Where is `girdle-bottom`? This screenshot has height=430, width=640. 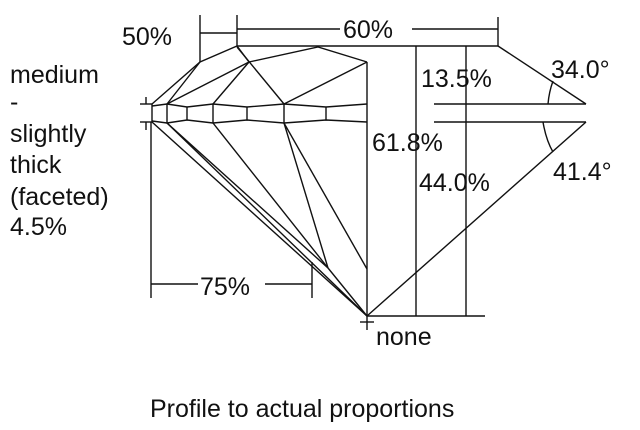
girdle-bottom is located at coordinates (259, 121).